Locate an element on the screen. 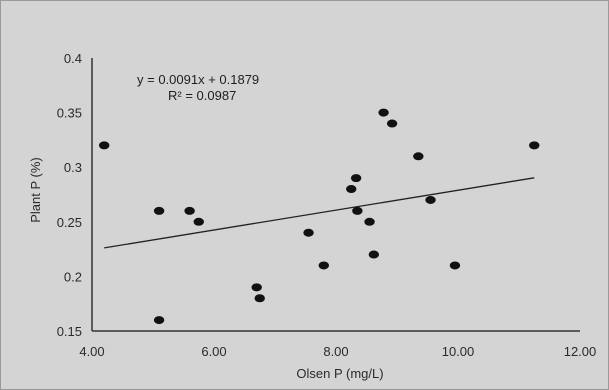 Image resolution: width=609 pixels, height=390 pixels. y-tick-labels: 0.15 0.2 0.25 0.3 0.35 0.4 is located at coordinates (69, 195).